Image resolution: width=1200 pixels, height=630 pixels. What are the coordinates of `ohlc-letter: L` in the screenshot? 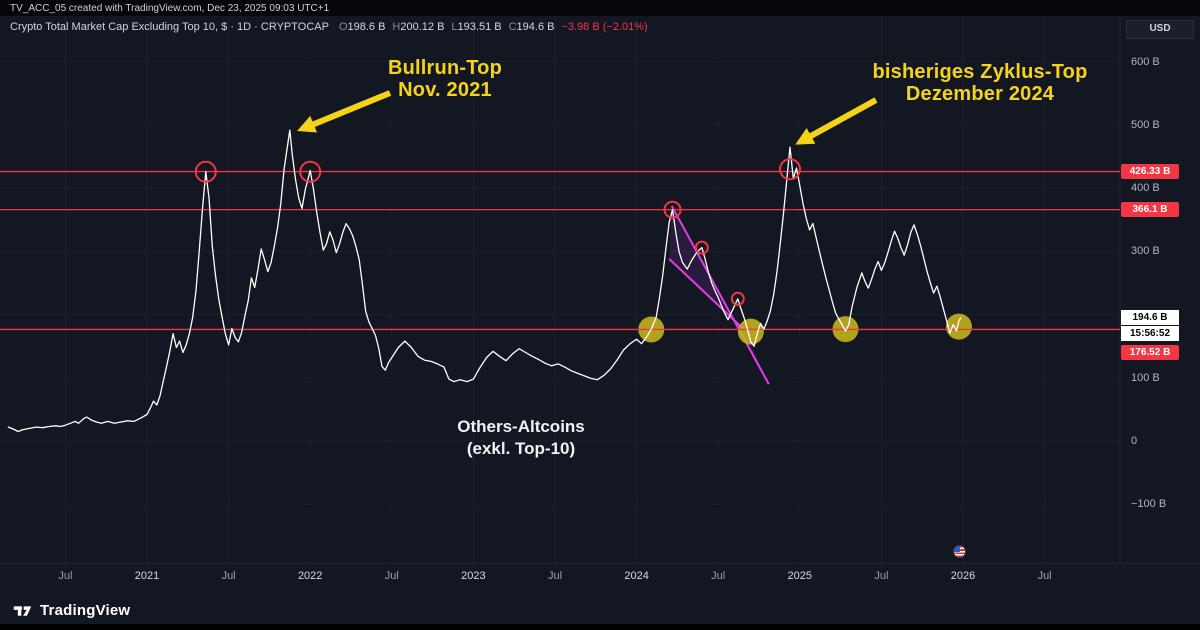 It's located at (454, 27).